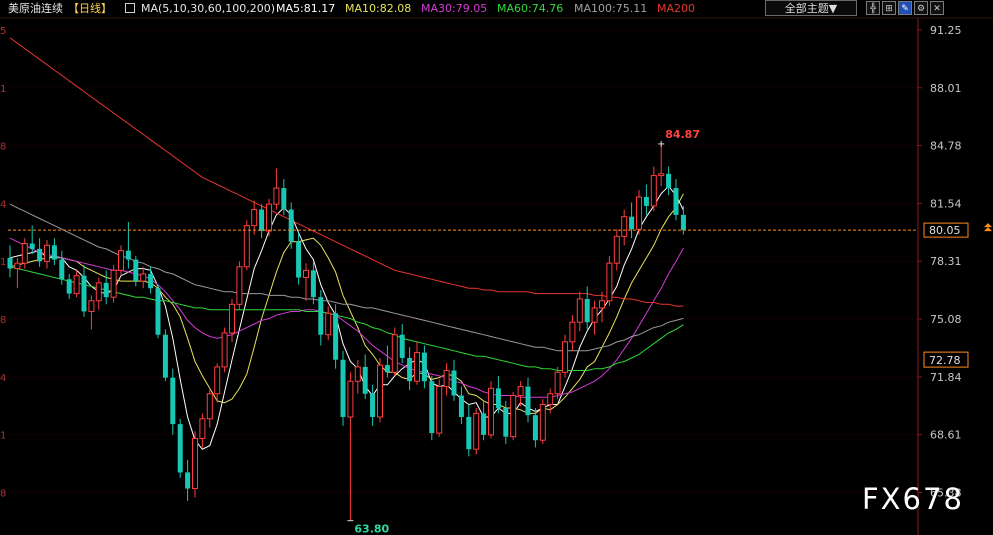 Image resolution: width=993 pixels, height=535 pixels. What do you see at coordinates (873, 8) in the screenshot?
I see `crosshair-icon: ╬` at bounding box center [873, 8].